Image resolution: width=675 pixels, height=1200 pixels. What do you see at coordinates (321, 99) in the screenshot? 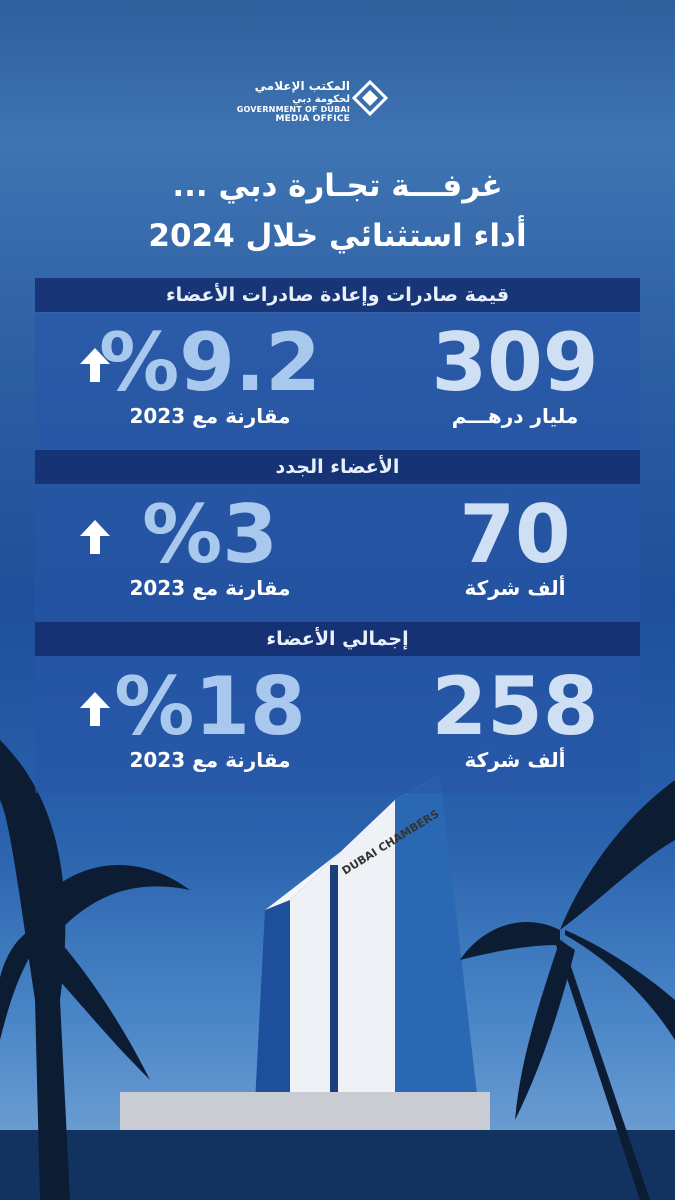
I see `logo-arabic-2: لحكومة دبي` at bounding box center [321, 99].